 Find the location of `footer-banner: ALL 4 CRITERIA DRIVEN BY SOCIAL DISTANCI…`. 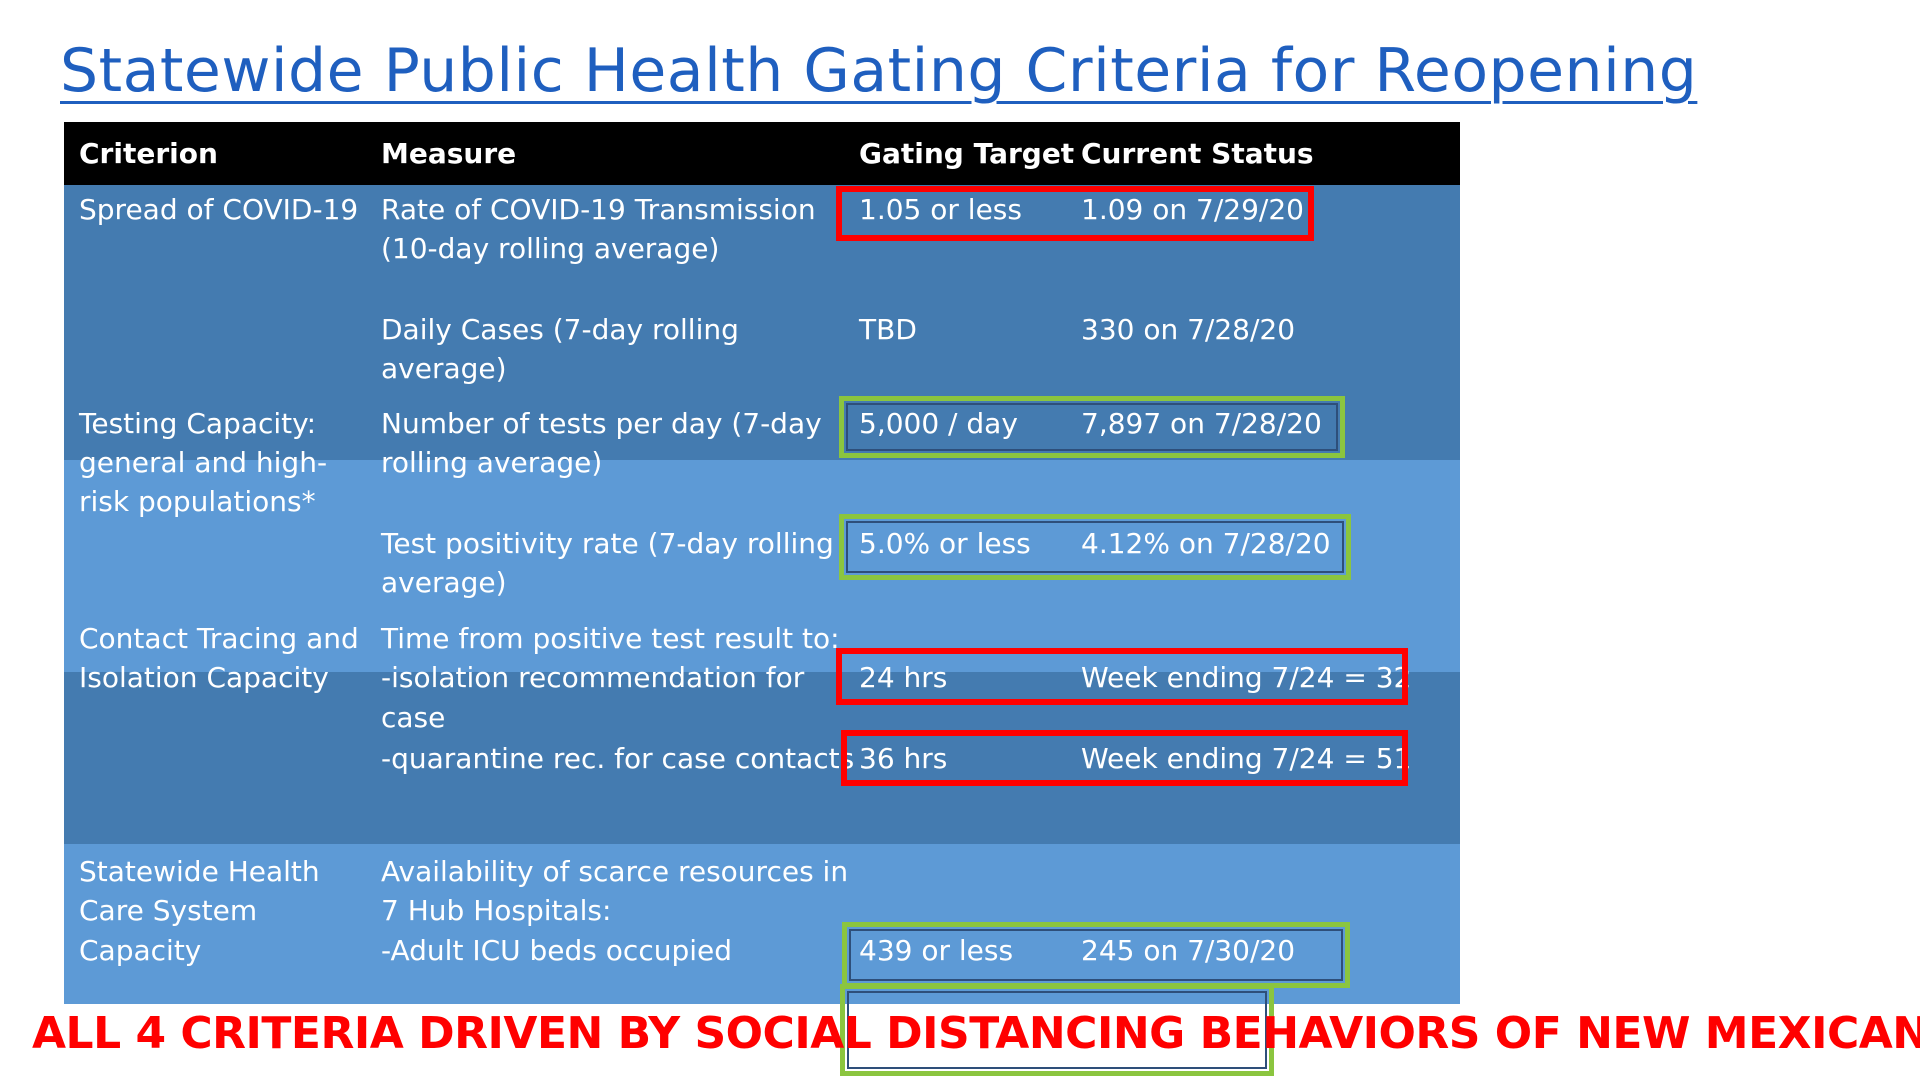

footer-banner: ALL 4 CRITERIA DRIVEN BY SOCIAL DISTANCI… is located at coordinates (976, 1033).